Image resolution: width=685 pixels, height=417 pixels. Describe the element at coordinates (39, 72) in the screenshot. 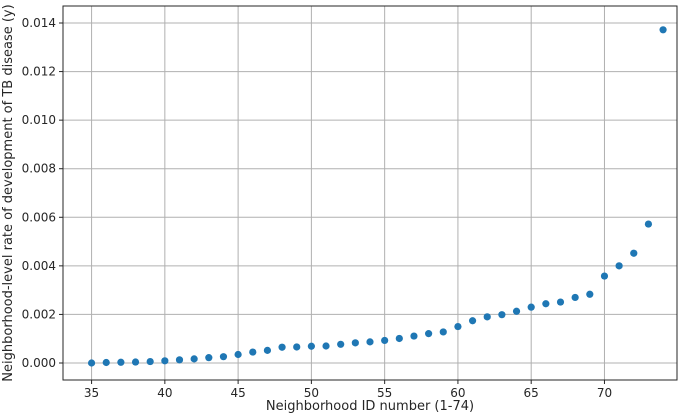

I see `y-tick-label: 0.012` at that location.